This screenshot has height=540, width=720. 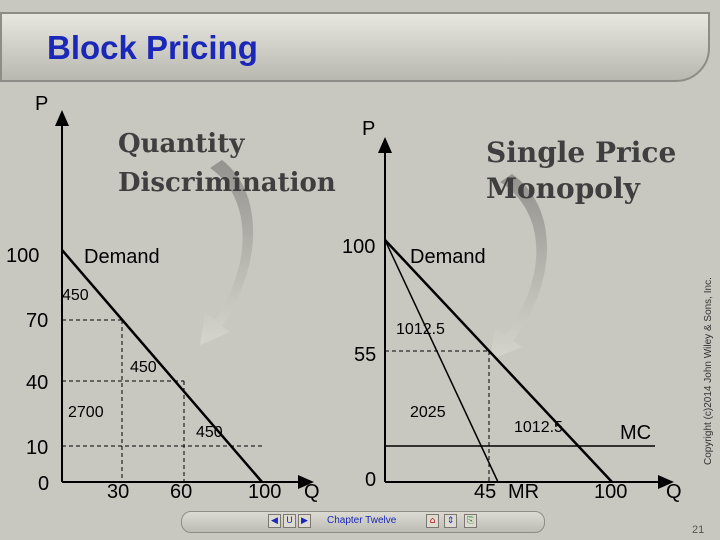 What do you see at coordinates (181, 492) in the screenshot?
I see `left-x-tick-60: 60` at bounding box center [181, 492].